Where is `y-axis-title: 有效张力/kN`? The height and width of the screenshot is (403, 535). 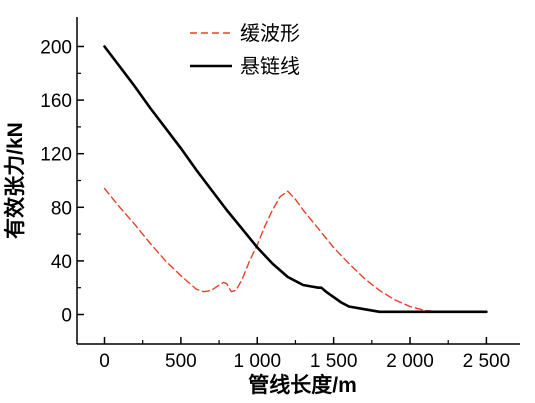
y-axis-title: 有效张力/kN is located at coordinates (15, 180).